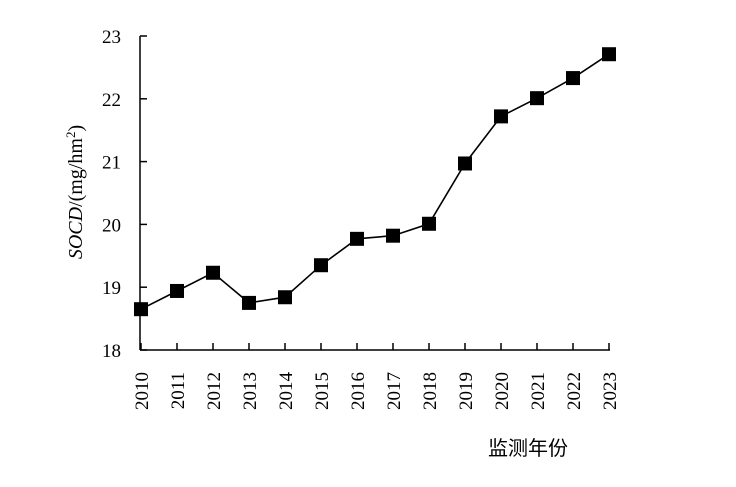 This screenshot has height=487, width=736. I want to click on x-tick-label: 2018, so click(430, 391).